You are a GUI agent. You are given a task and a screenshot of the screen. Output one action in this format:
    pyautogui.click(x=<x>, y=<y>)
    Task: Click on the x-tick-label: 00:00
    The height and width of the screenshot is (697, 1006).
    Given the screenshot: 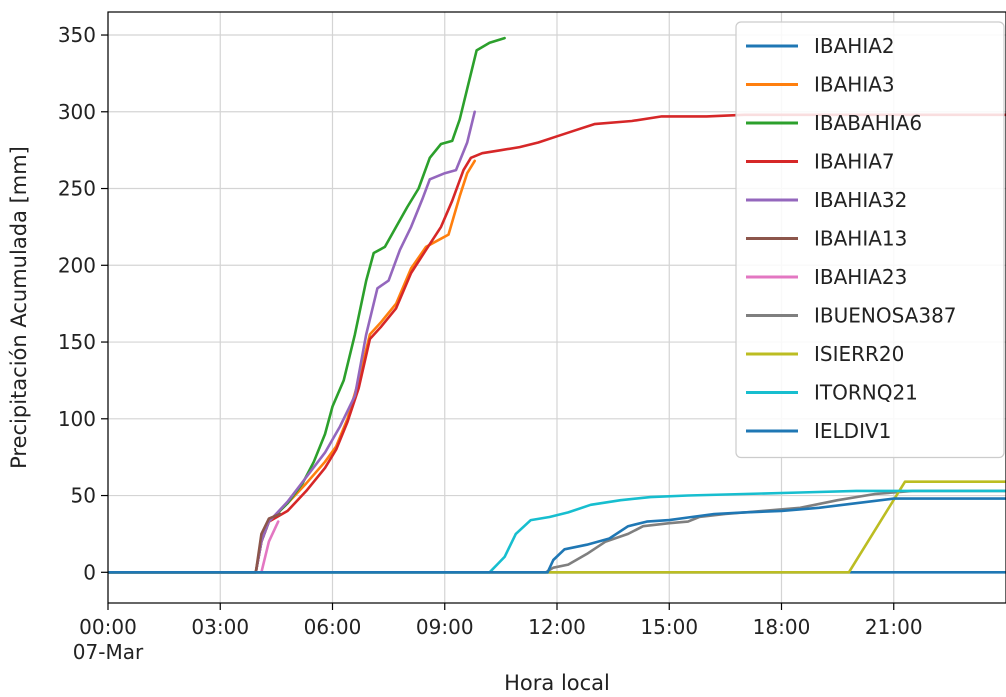 What is the action you would take?
    pyautogui.click(x=108, y=627)
    